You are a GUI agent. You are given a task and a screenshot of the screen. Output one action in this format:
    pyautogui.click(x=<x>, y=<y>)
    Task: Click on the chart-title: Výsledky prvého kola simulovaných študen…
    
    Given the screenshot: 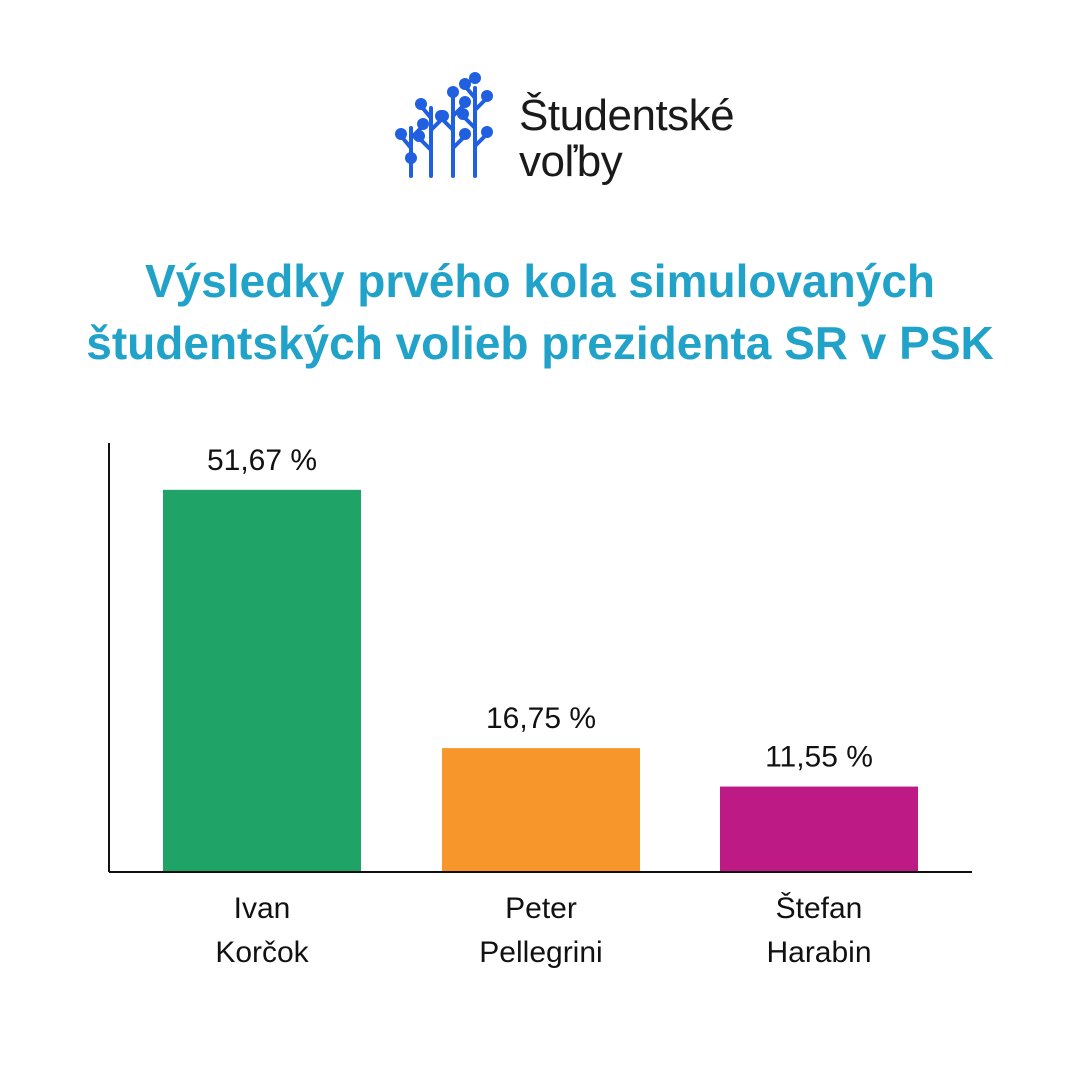 What is the action you would take?
    pyautogui.click(x=540, y=312)
    